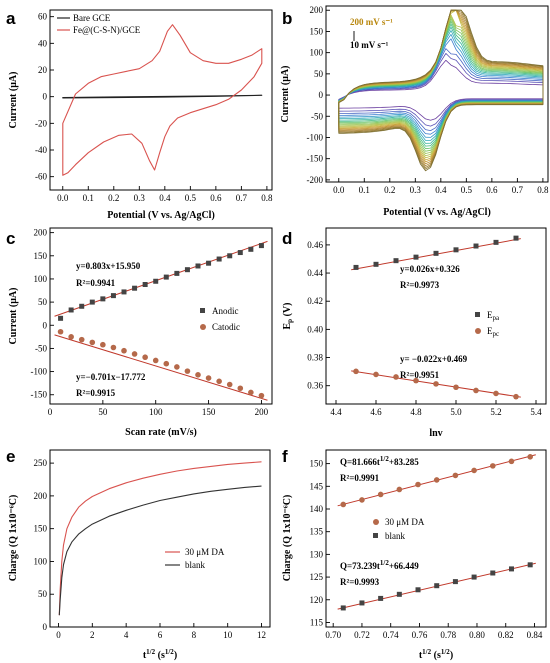 The height and width of the screenshot is (663, 550). What do you see at coordinates (160, 635) in the screenshot?
I see `x-tick-label-e: 6` at bounding box center [160, 635].